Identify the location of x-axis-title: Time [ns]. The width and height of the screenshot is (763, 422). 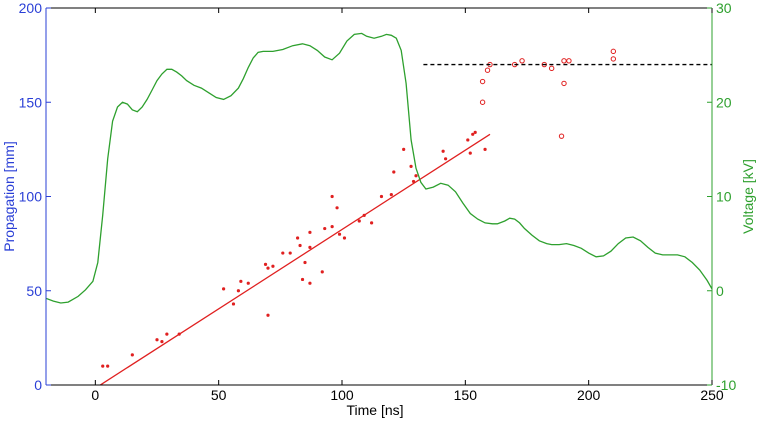
(374, 410).